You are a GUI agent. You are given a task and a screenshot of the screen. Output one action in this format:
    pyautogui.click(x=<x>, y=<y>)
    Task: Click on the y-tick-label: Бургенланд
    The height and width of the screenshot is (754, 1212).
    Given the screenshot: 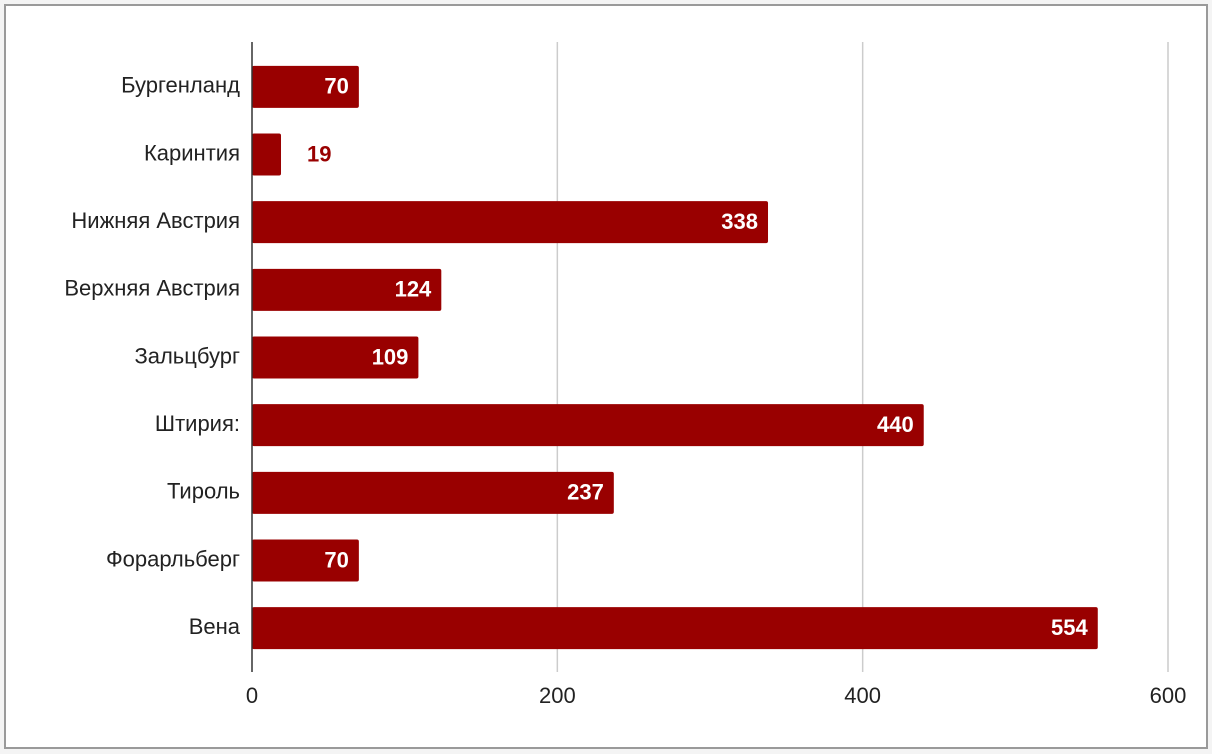 What is the action you would take?
    pyautogui.click(x=180, y=85)
    